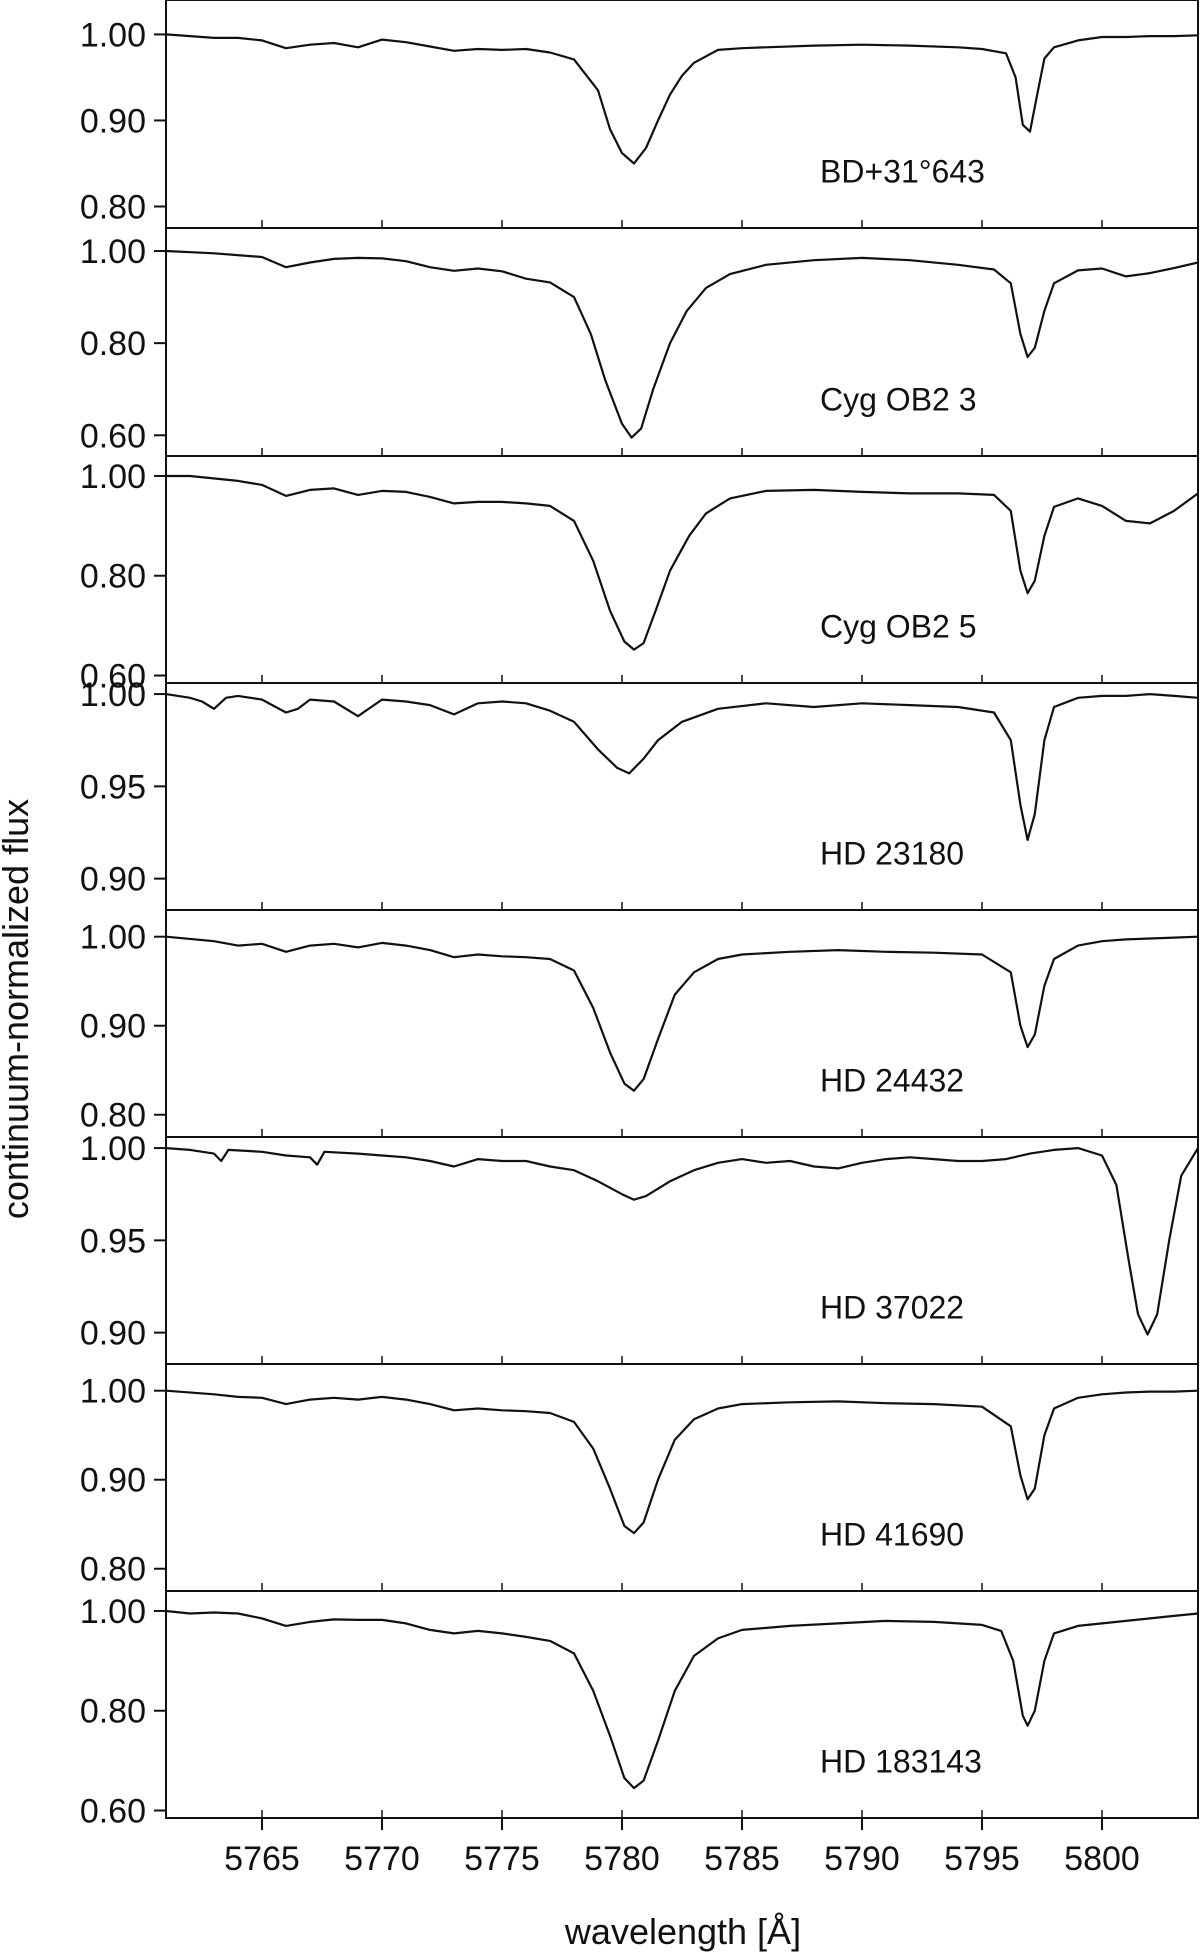  I want to click on x-axis: 5765 5770 5775 5780 5785 5790 5795 5800, so click(682, 1848).